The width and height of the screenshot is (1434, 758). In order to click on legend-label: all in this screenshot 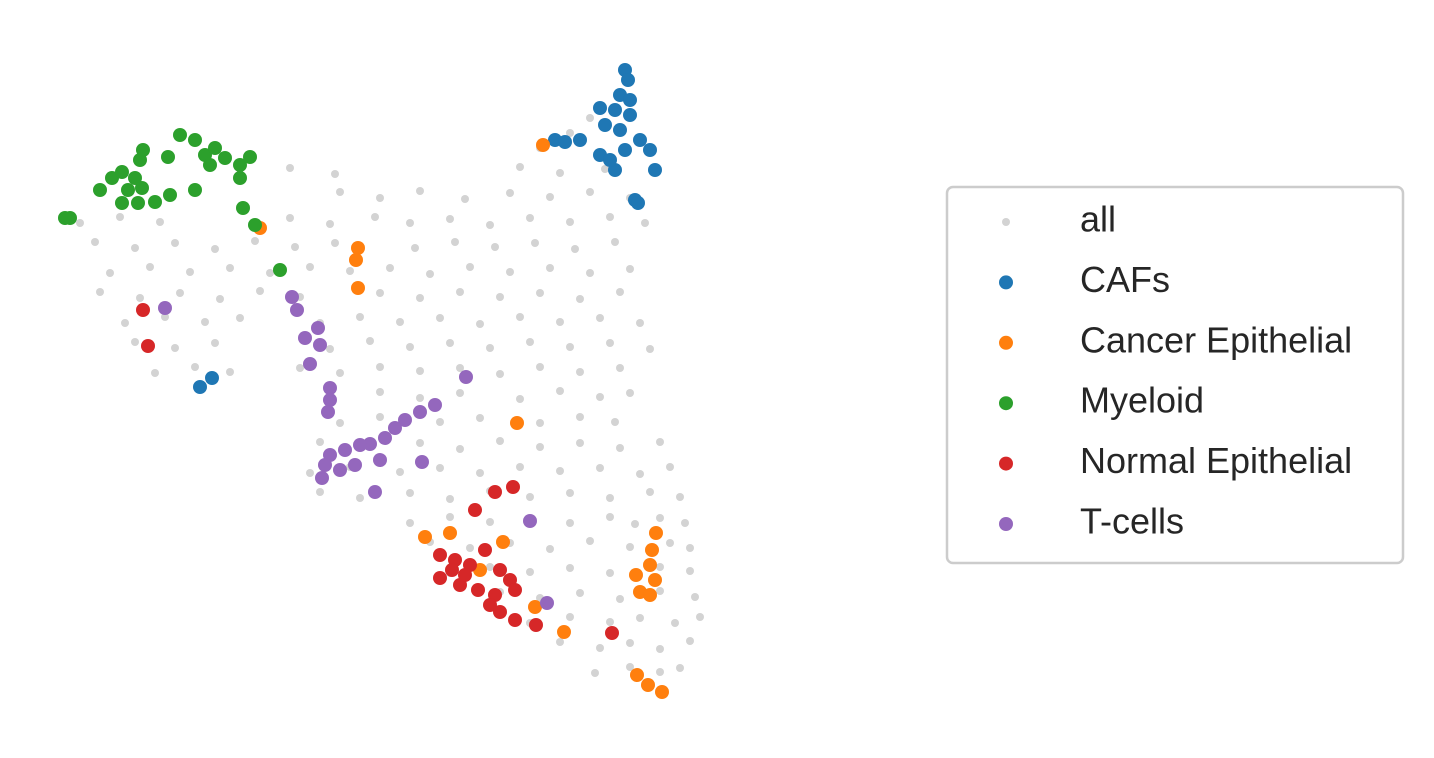, I will do `click(1098, 219)`.